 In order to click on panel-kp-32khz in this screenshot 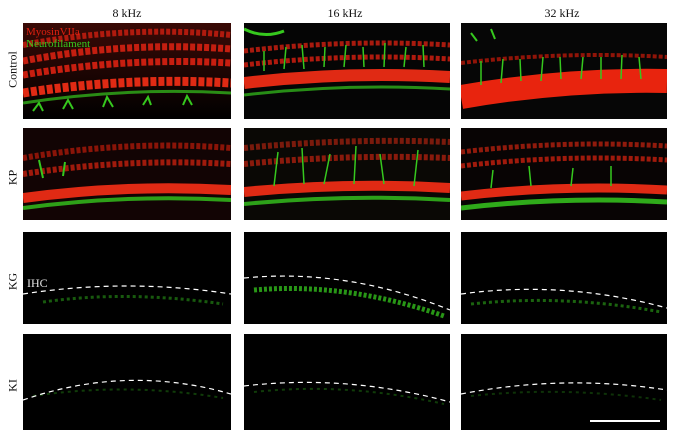, I will do `click(564, 174)`.